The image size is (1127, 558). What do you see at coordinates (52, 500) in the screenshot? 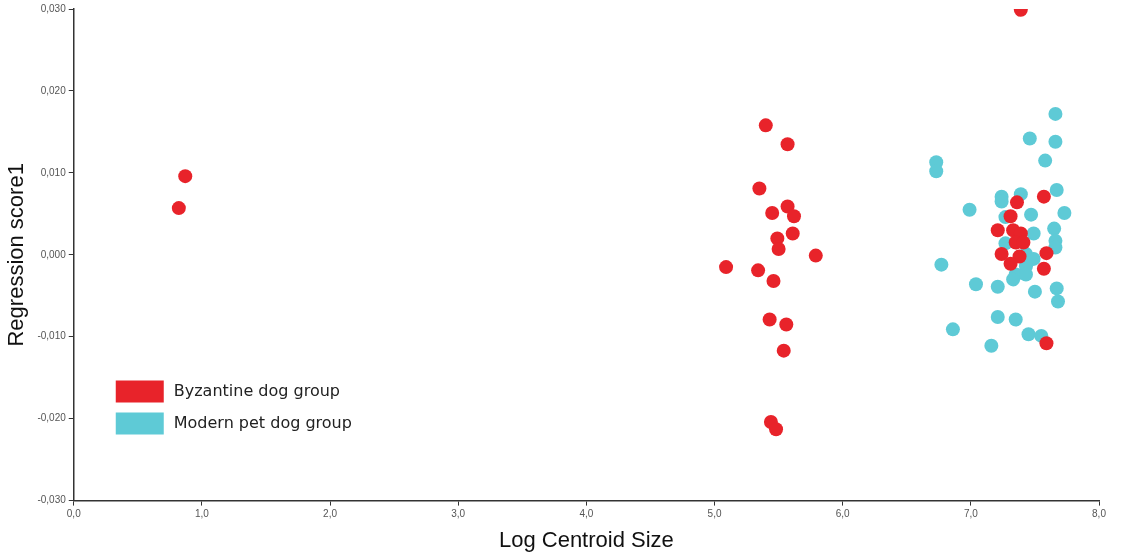
I see `y-tick-label: -0,030` at bounding box center [52, 500].